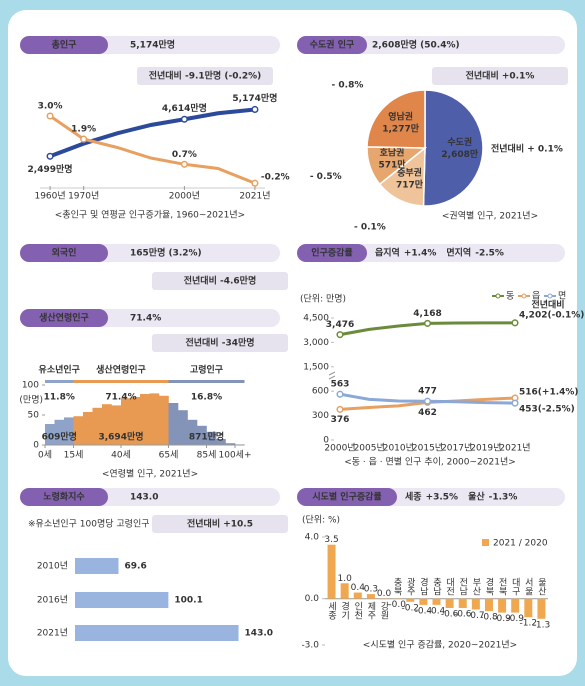  What do you see at coordinates (340, 385) in the screenshot?
I see `value-label: 563` at bounding box center [340, 385].